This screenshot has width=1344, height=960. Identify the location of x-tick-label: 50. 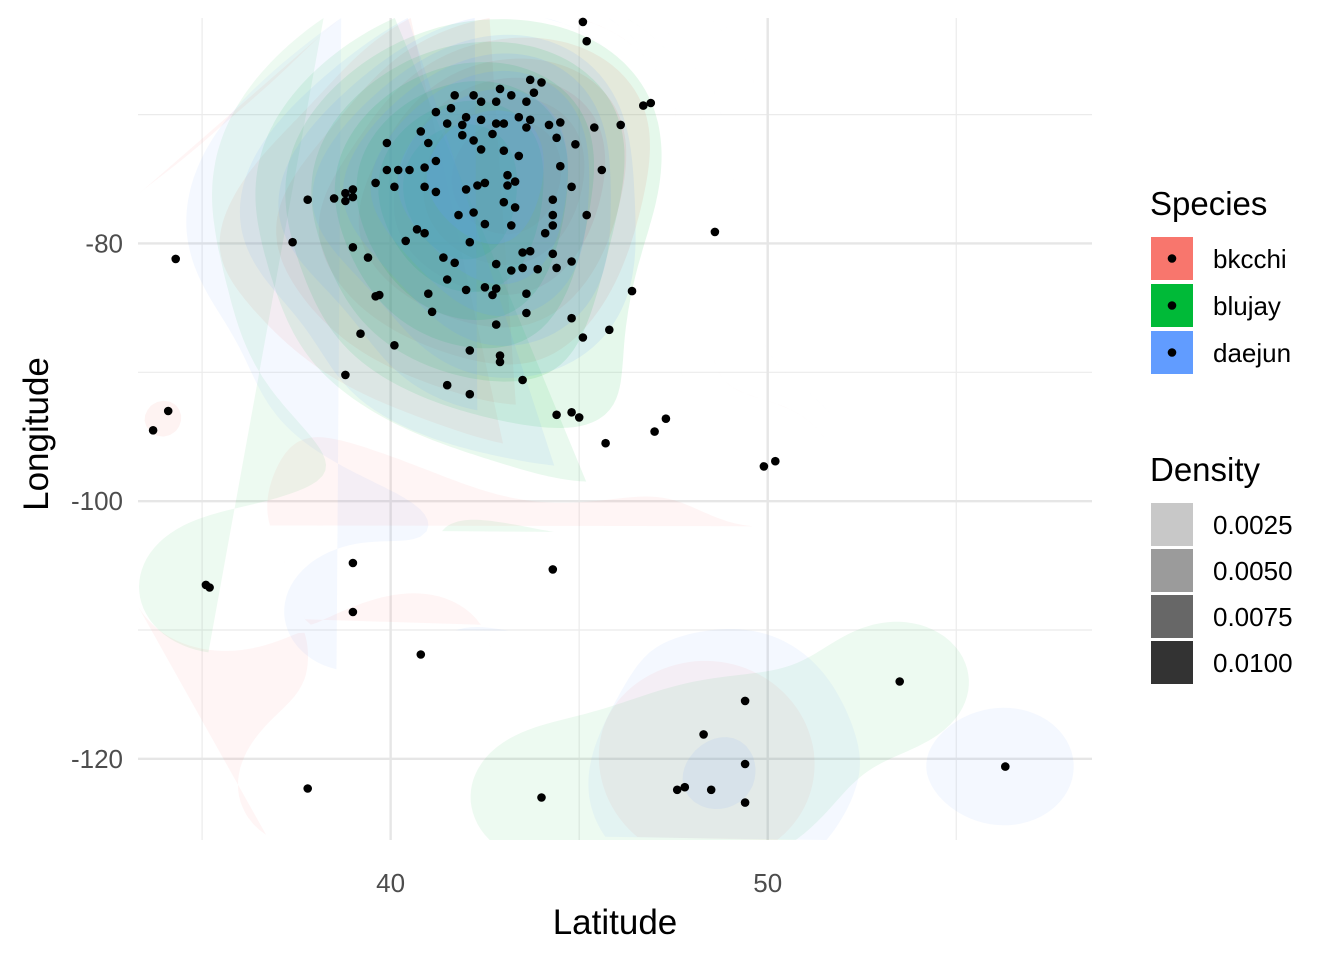
(767, 883).